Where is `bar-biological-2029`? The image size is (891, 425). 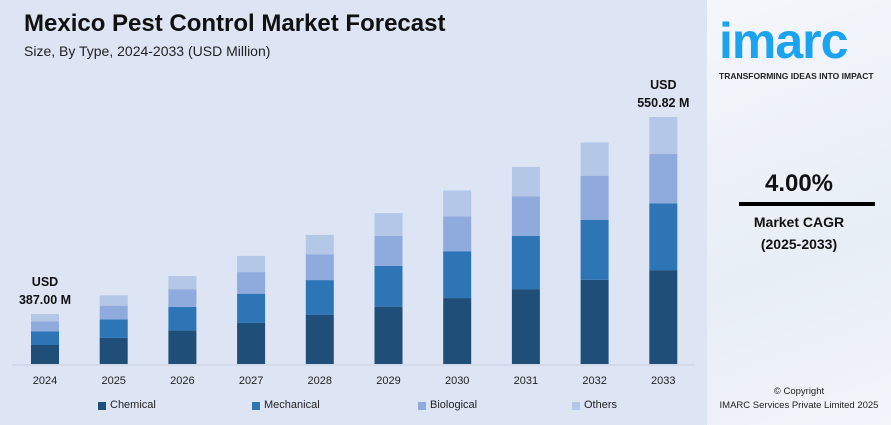
bar-biological-2029 is located at coordinates (388, 250).